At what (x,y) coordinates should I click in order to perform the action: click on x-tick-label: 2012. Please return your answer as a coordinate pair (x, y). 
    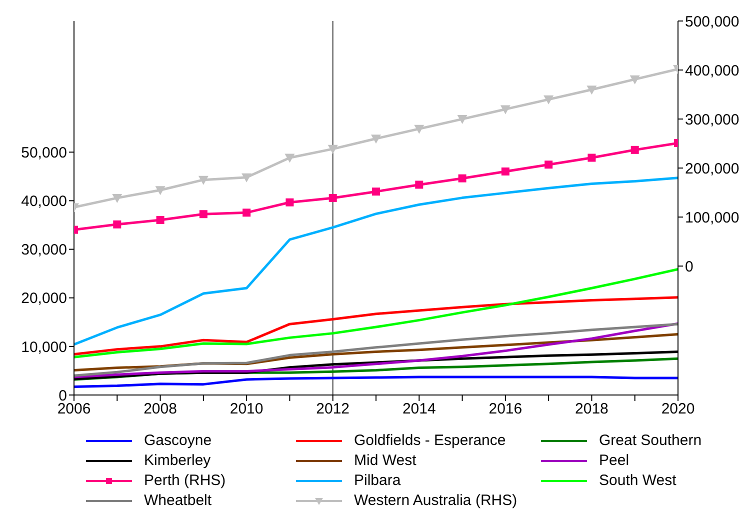
    Looking at the image, I should click on (333, 409).